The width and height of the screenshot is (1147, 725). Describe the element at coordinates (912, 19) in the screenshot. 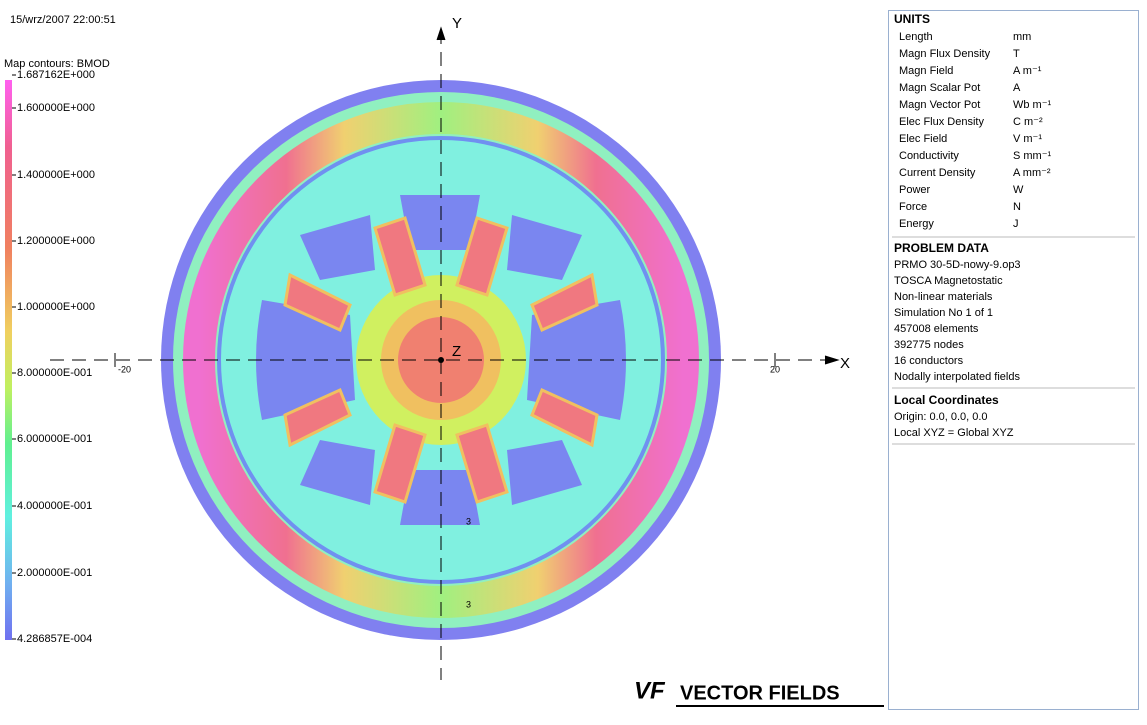

I see `section-title: UNITS` at that location.